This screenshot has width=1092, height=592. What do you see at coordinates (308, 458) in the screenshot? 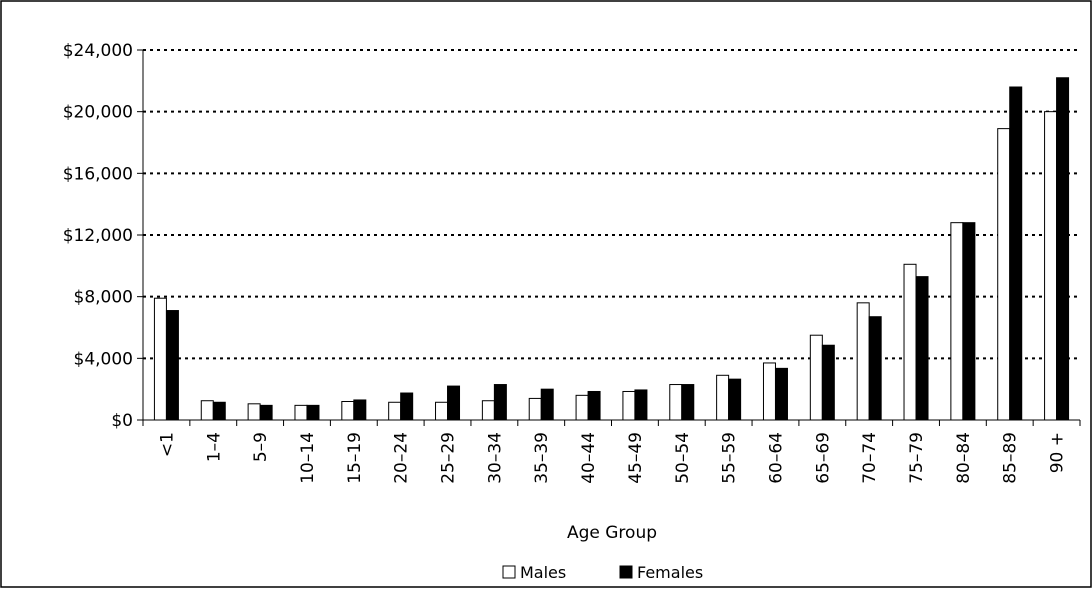
I see `x-tick-label: 10–14` at bounding box center [308, 458].